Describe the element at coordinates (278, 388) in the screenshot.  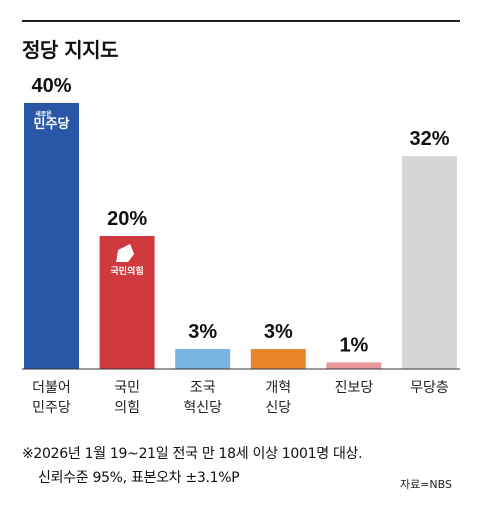
I see `category-label-3-0: 개혁` at that location.